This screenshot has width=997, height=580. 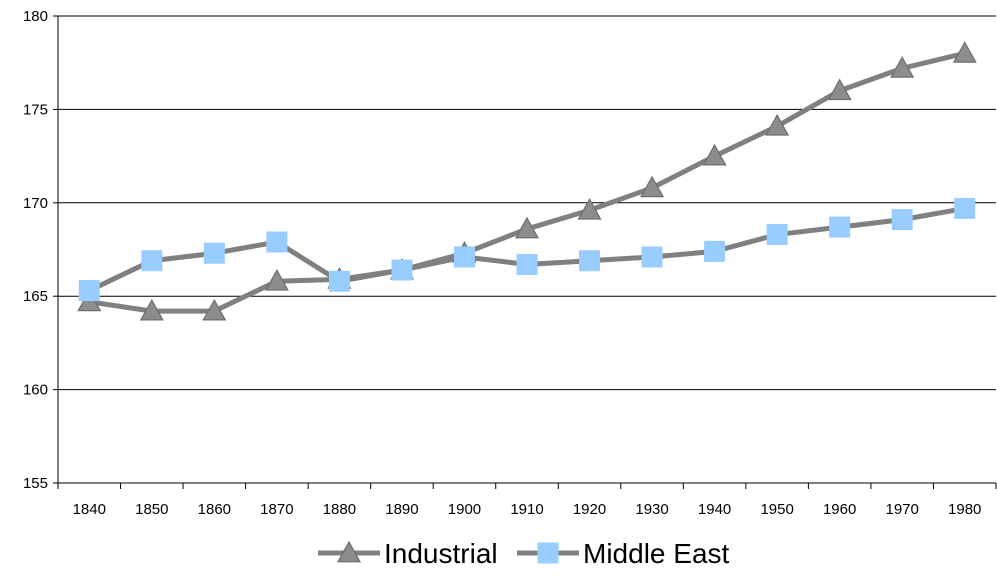 I want to click on x-tick-label: 1940, so click(x=714, y=509).